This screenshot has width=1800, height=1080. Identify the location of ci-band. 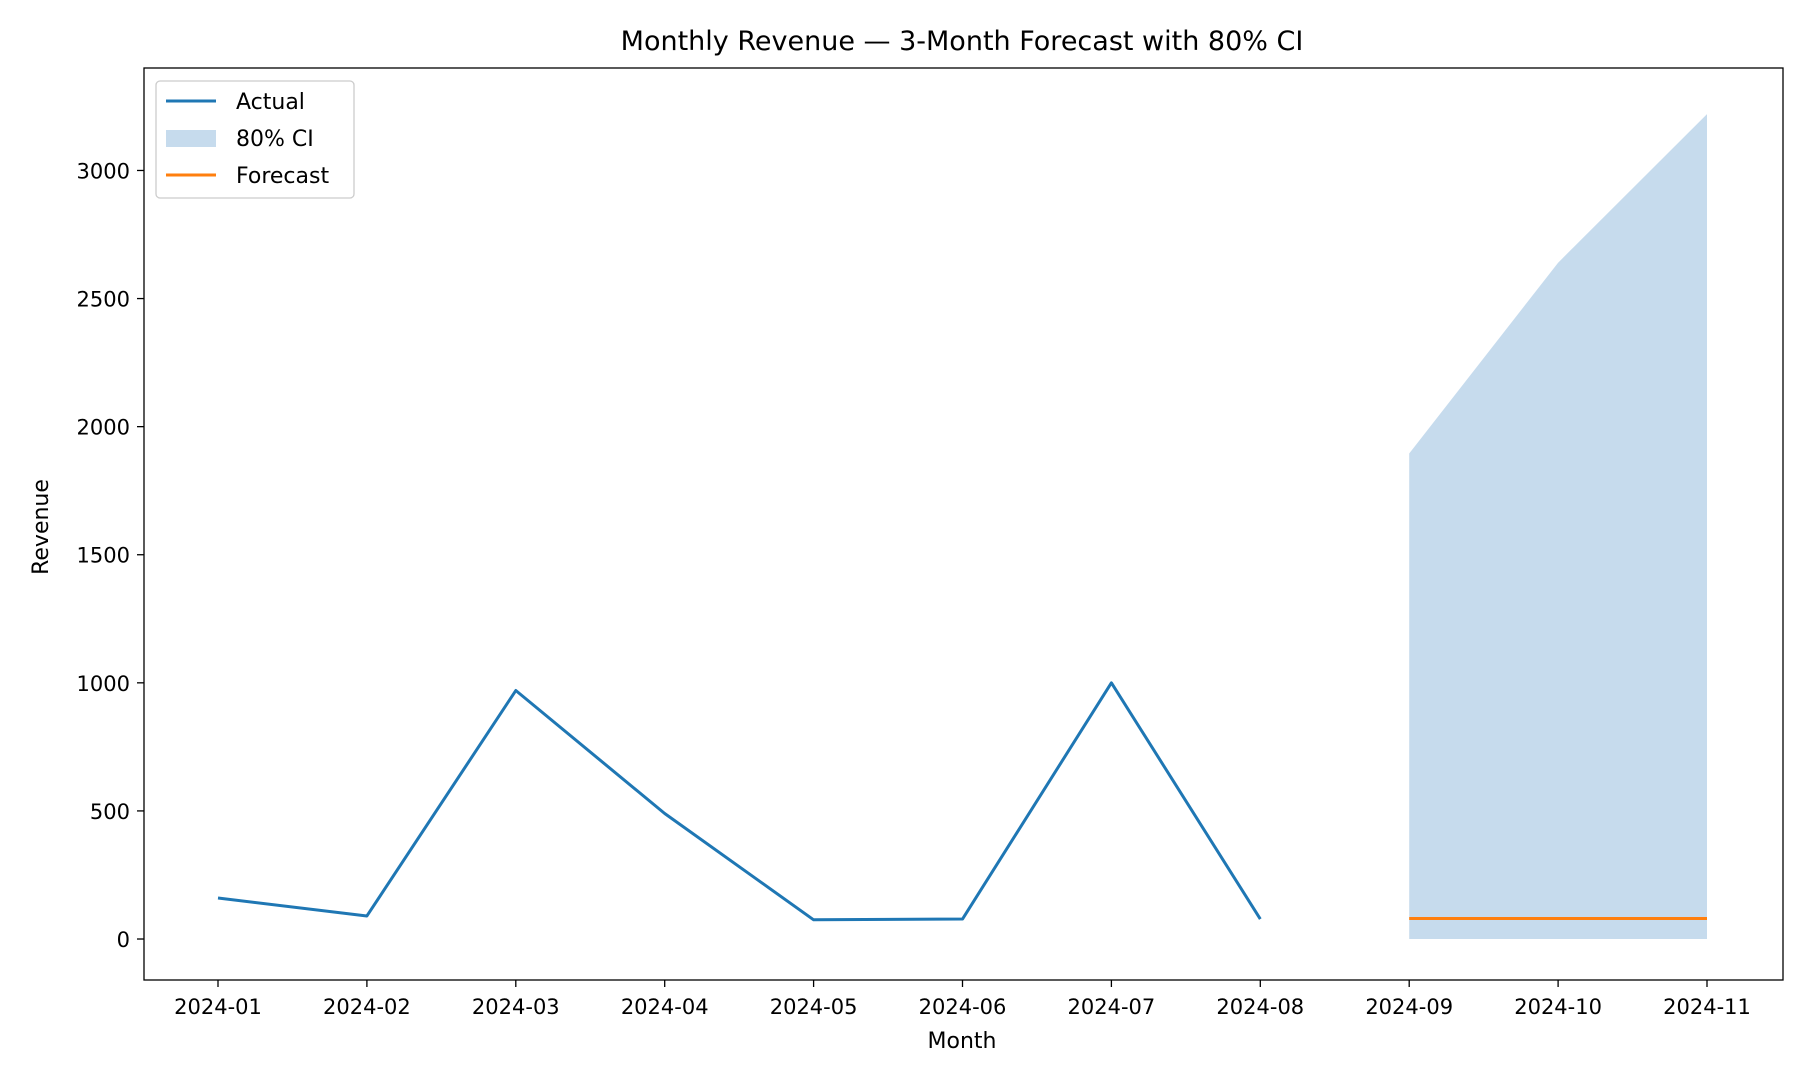
(1558, 527).